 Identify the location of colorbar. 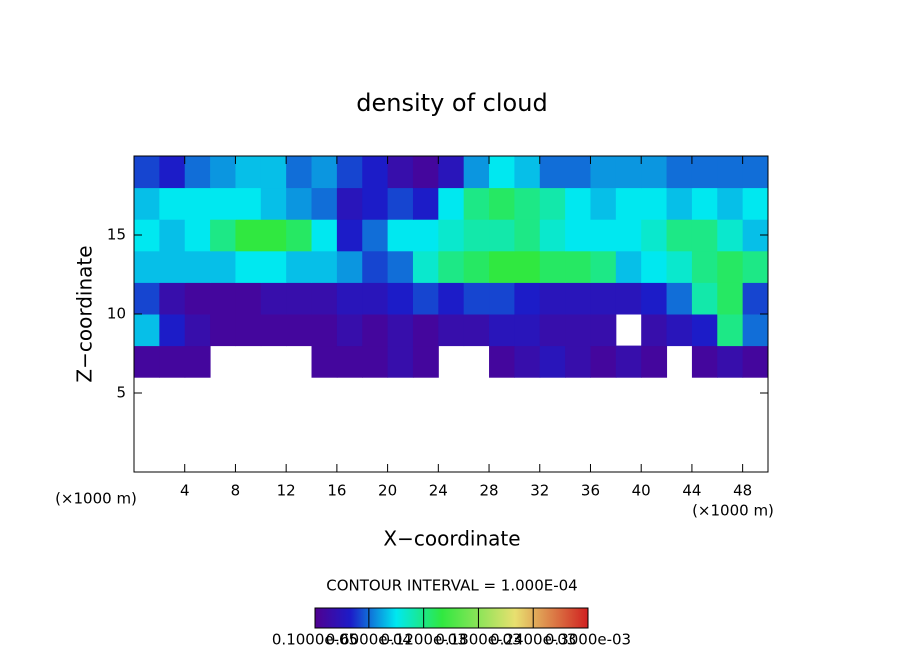
(451, 618).